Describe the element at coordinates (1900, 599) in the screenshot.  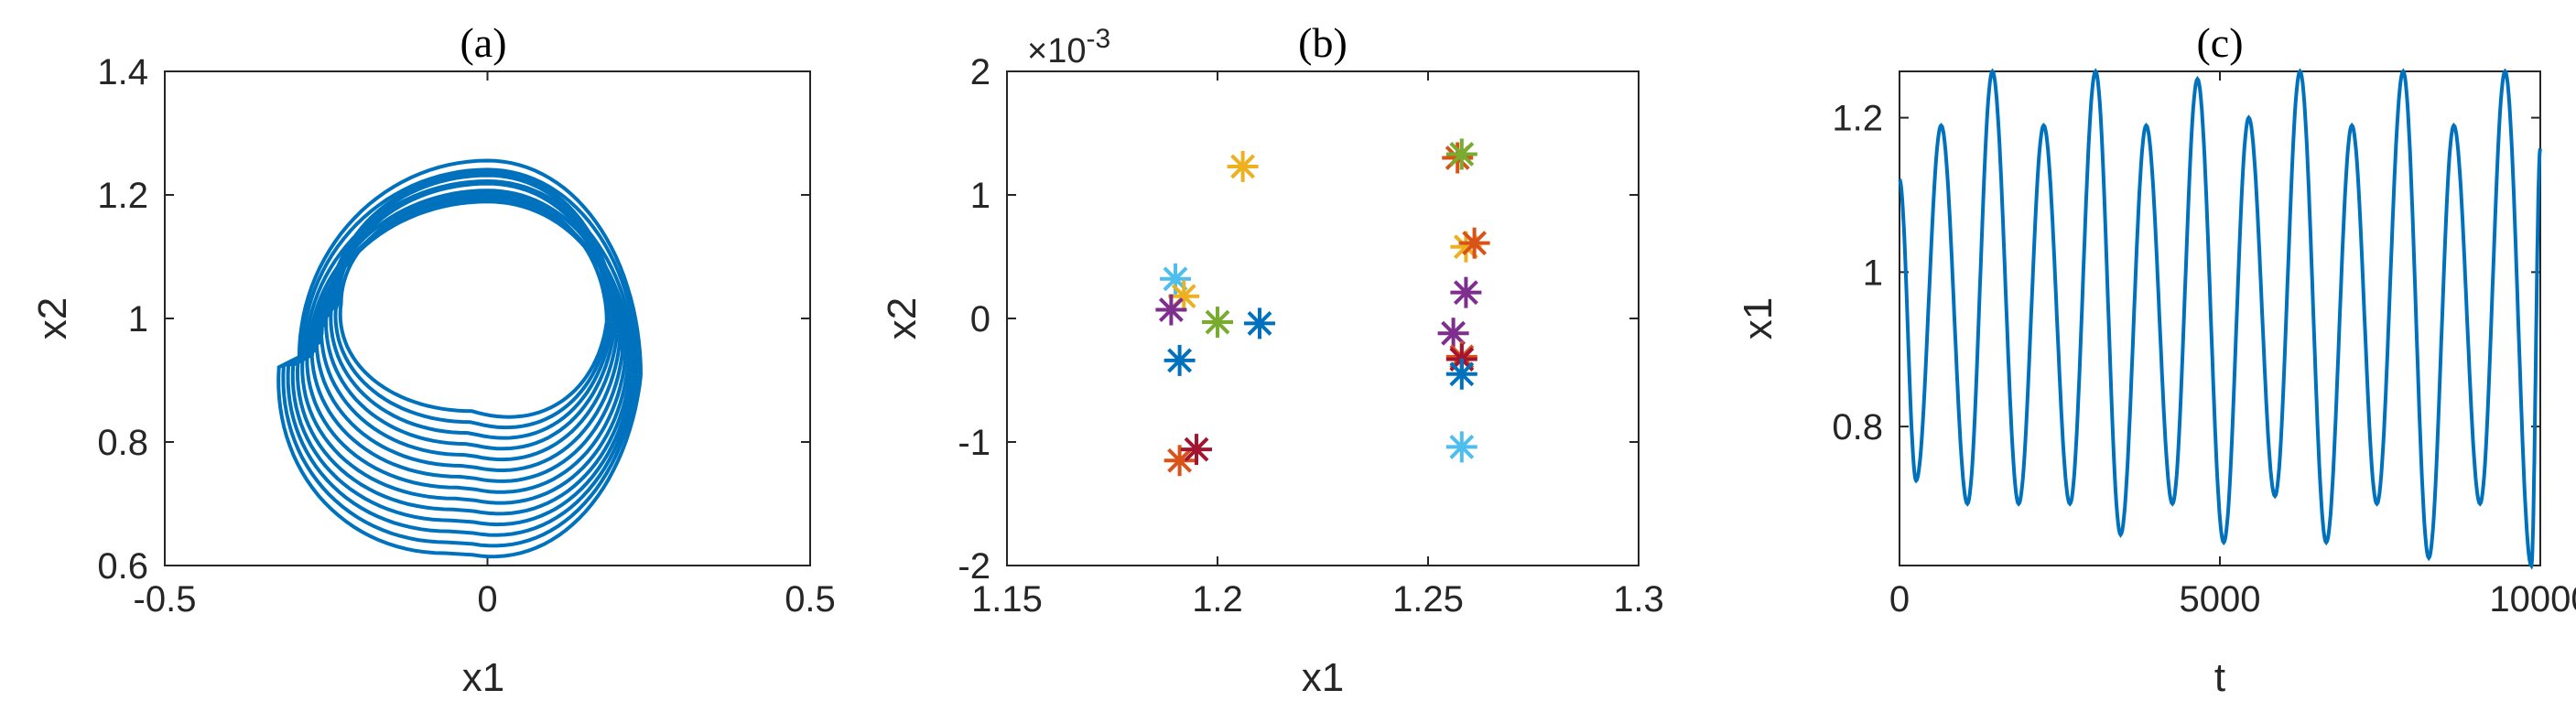
I see `panel2-xtick-label: 0` at that location.